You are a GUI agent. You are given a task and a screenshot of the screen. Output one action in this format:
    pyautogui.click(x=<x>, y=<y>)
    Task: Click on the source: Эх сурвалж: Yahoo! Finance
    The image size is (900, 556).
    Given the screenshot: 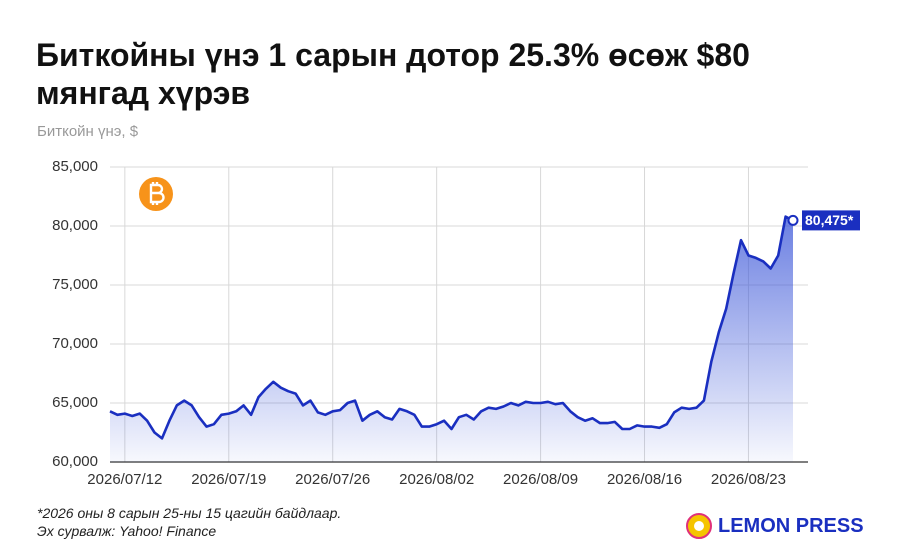 What is the action you would take?
    pyautogui.click(x=127, y=531)
    